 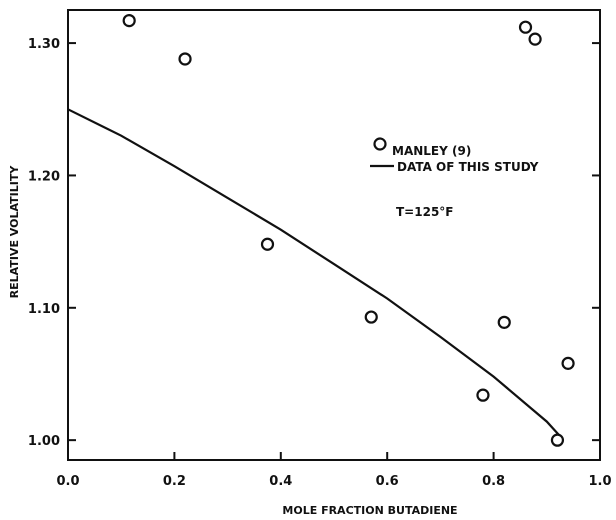 What do you see at coordinates (44, 309) in the screenshot?
I see `y-tick-label: 1.10` at bounding box center [44, 309].